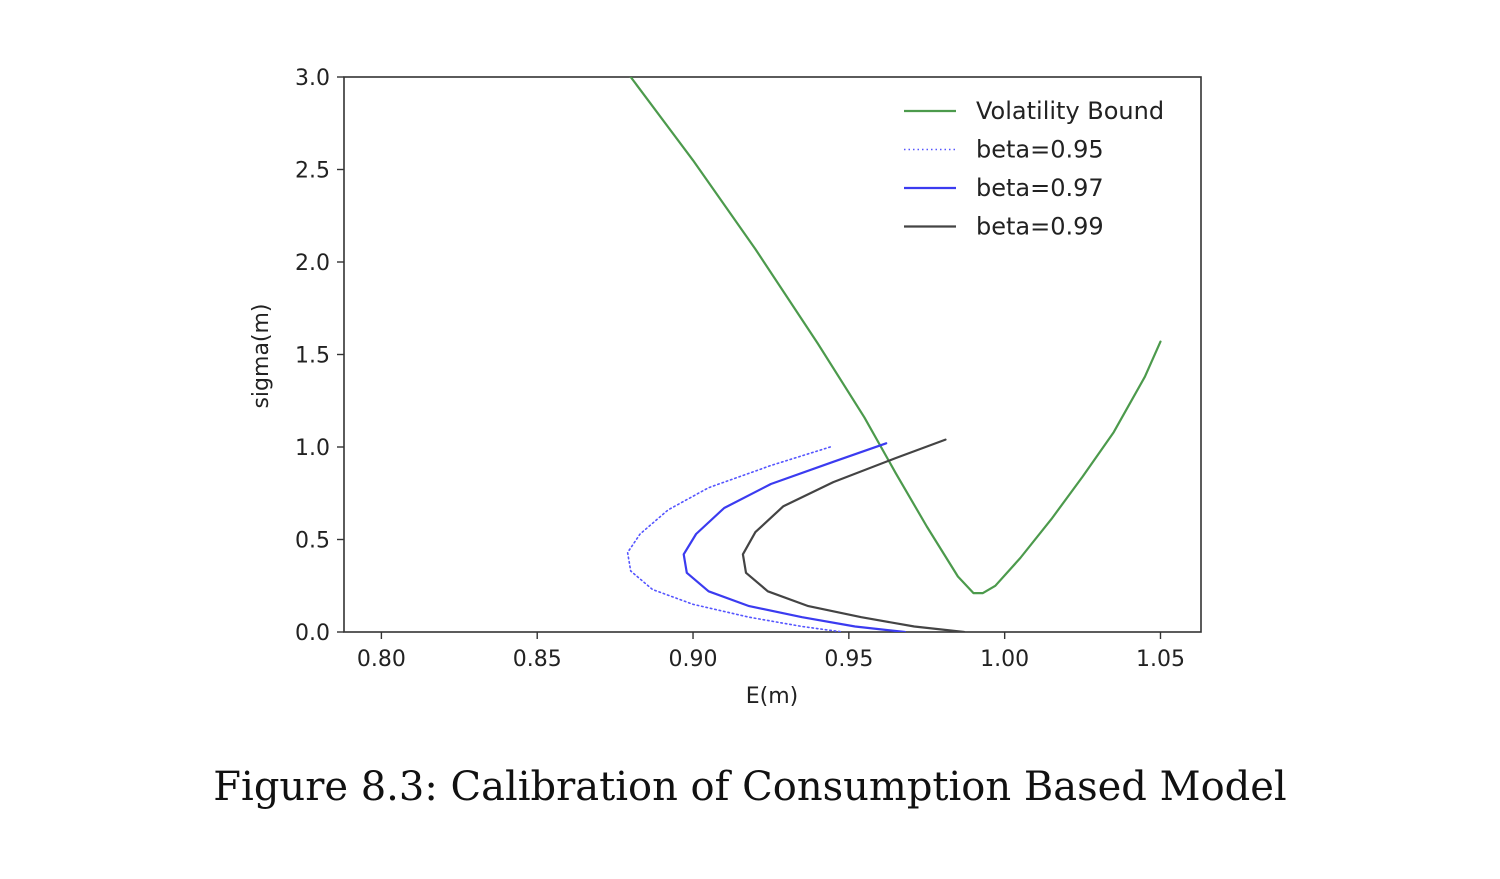 The height and width of the screenshot is (879, 1500). I want to click on y-tick-label: 2.0, so click(312, 263).